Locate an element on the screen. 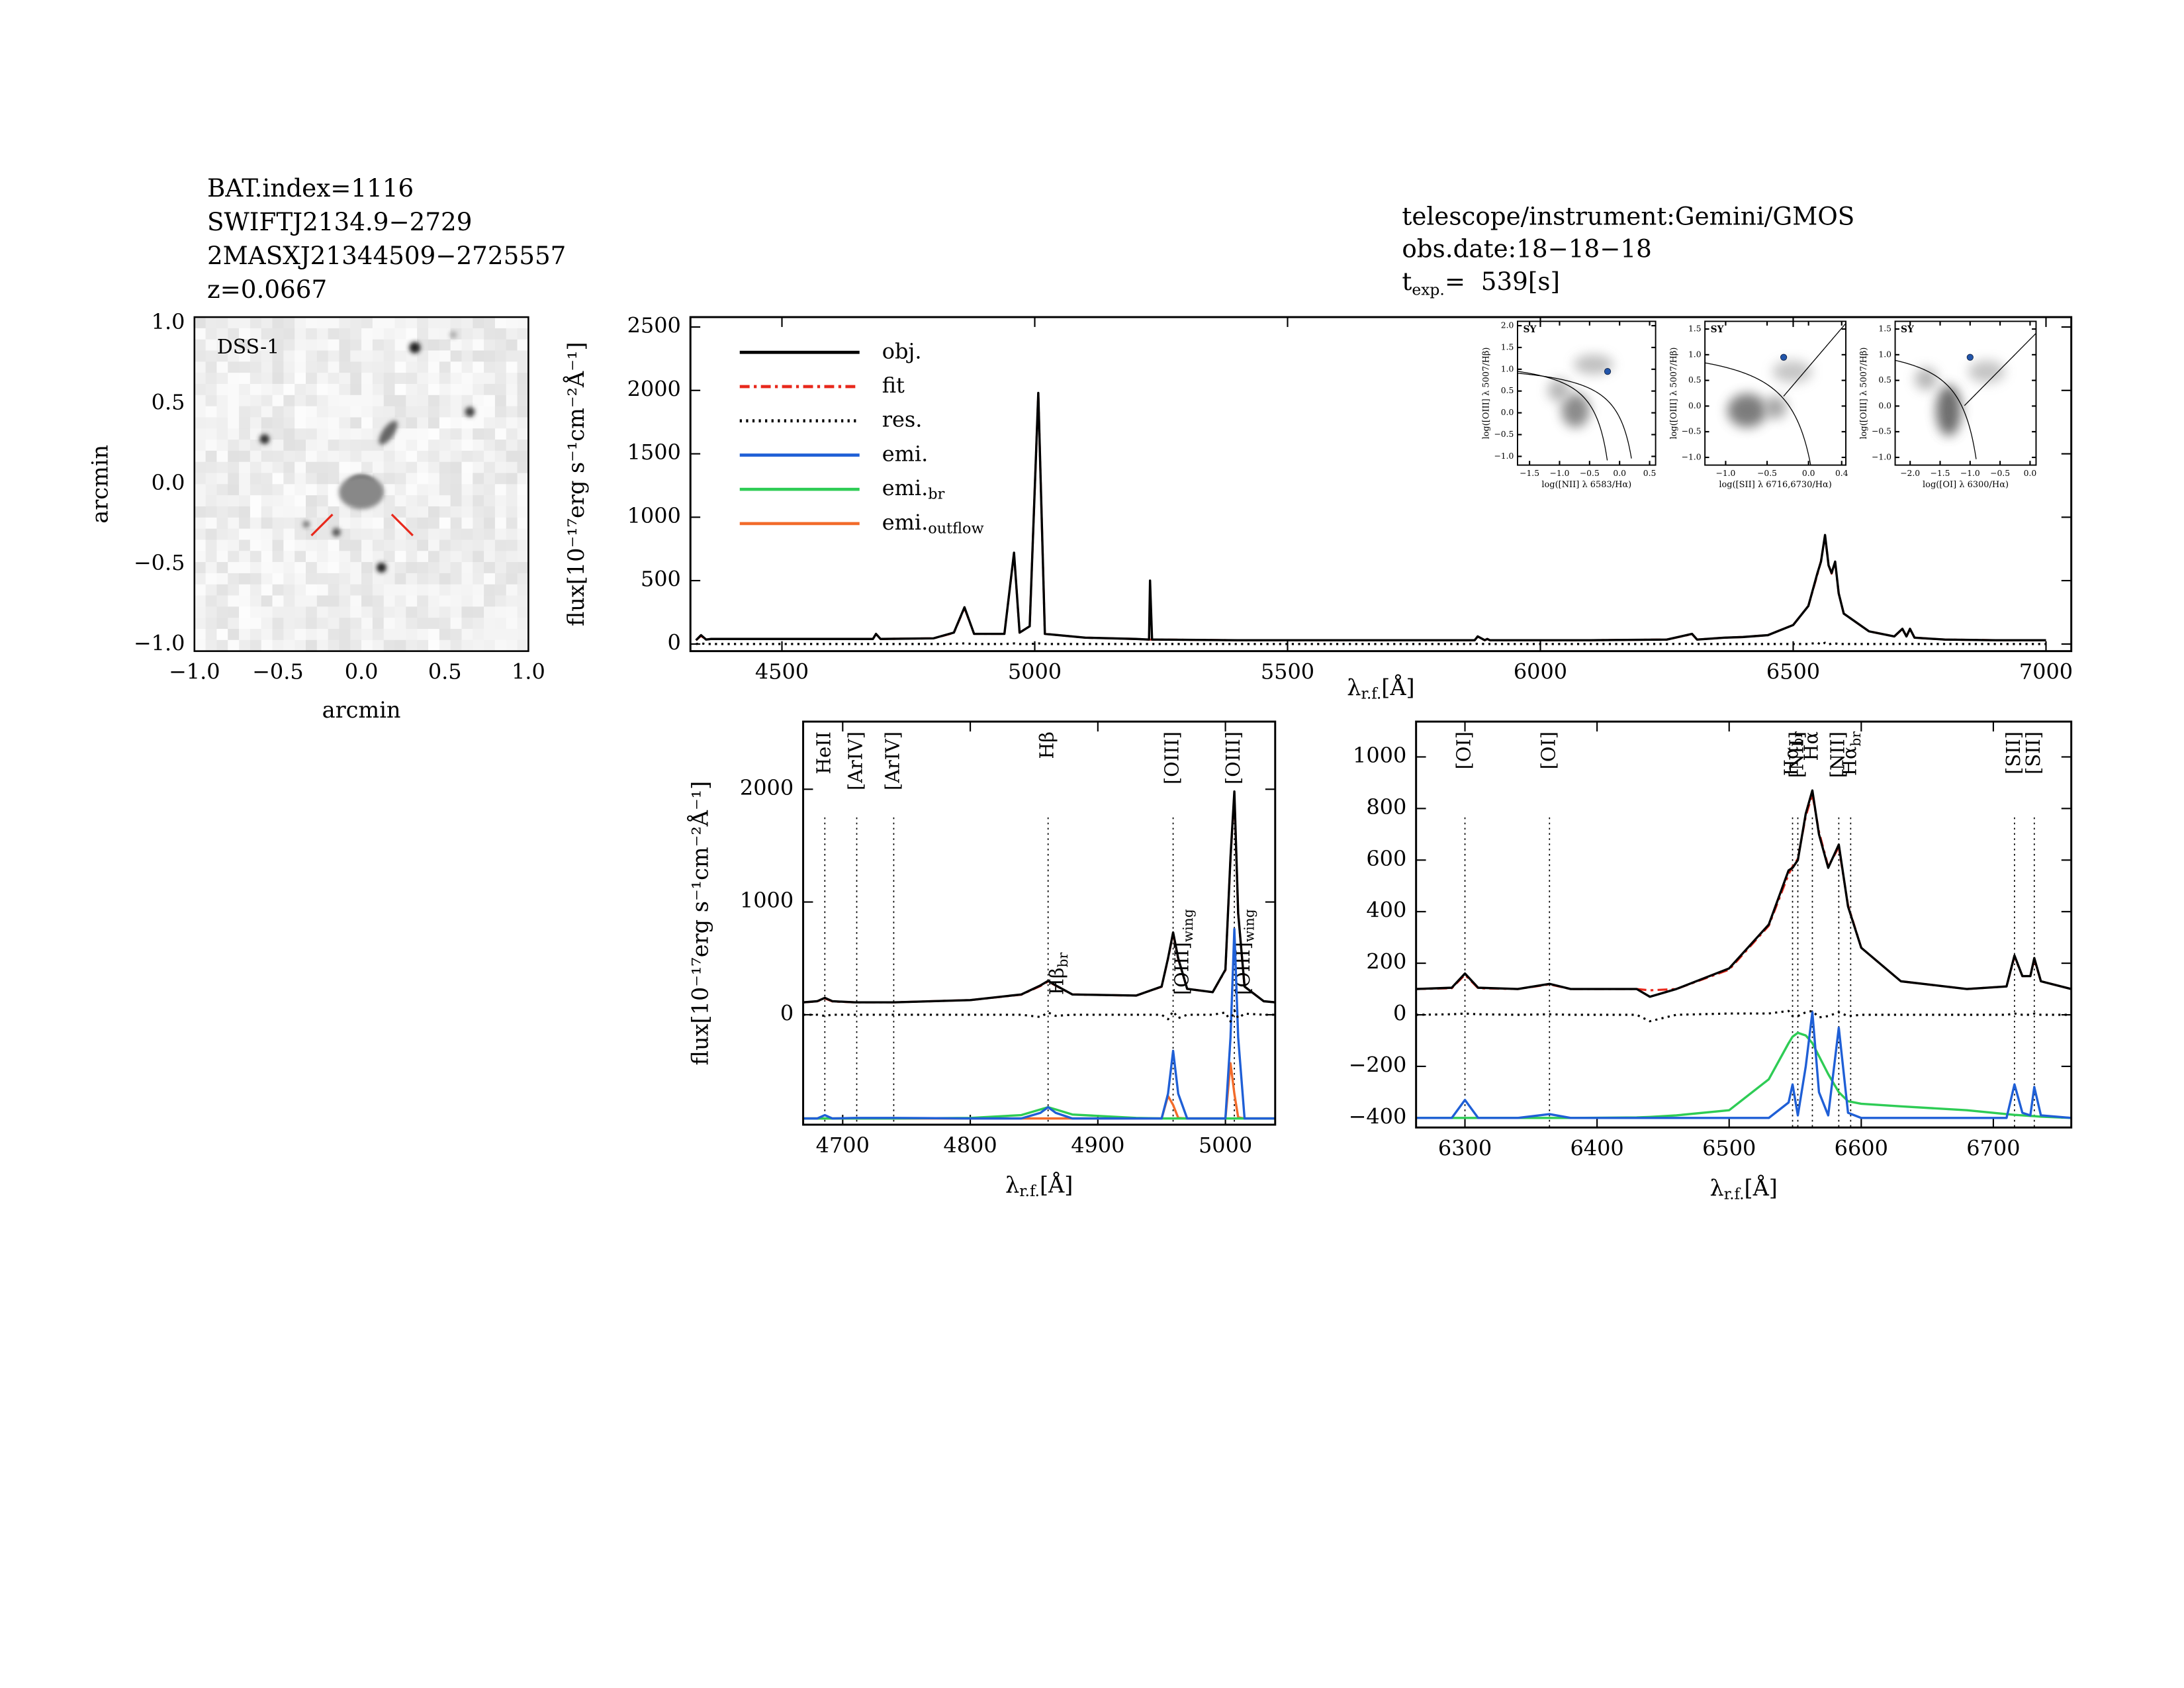  y-axis-label: log([OIII] λ 5007/Hβ) is located at coordinates (1674, 394).